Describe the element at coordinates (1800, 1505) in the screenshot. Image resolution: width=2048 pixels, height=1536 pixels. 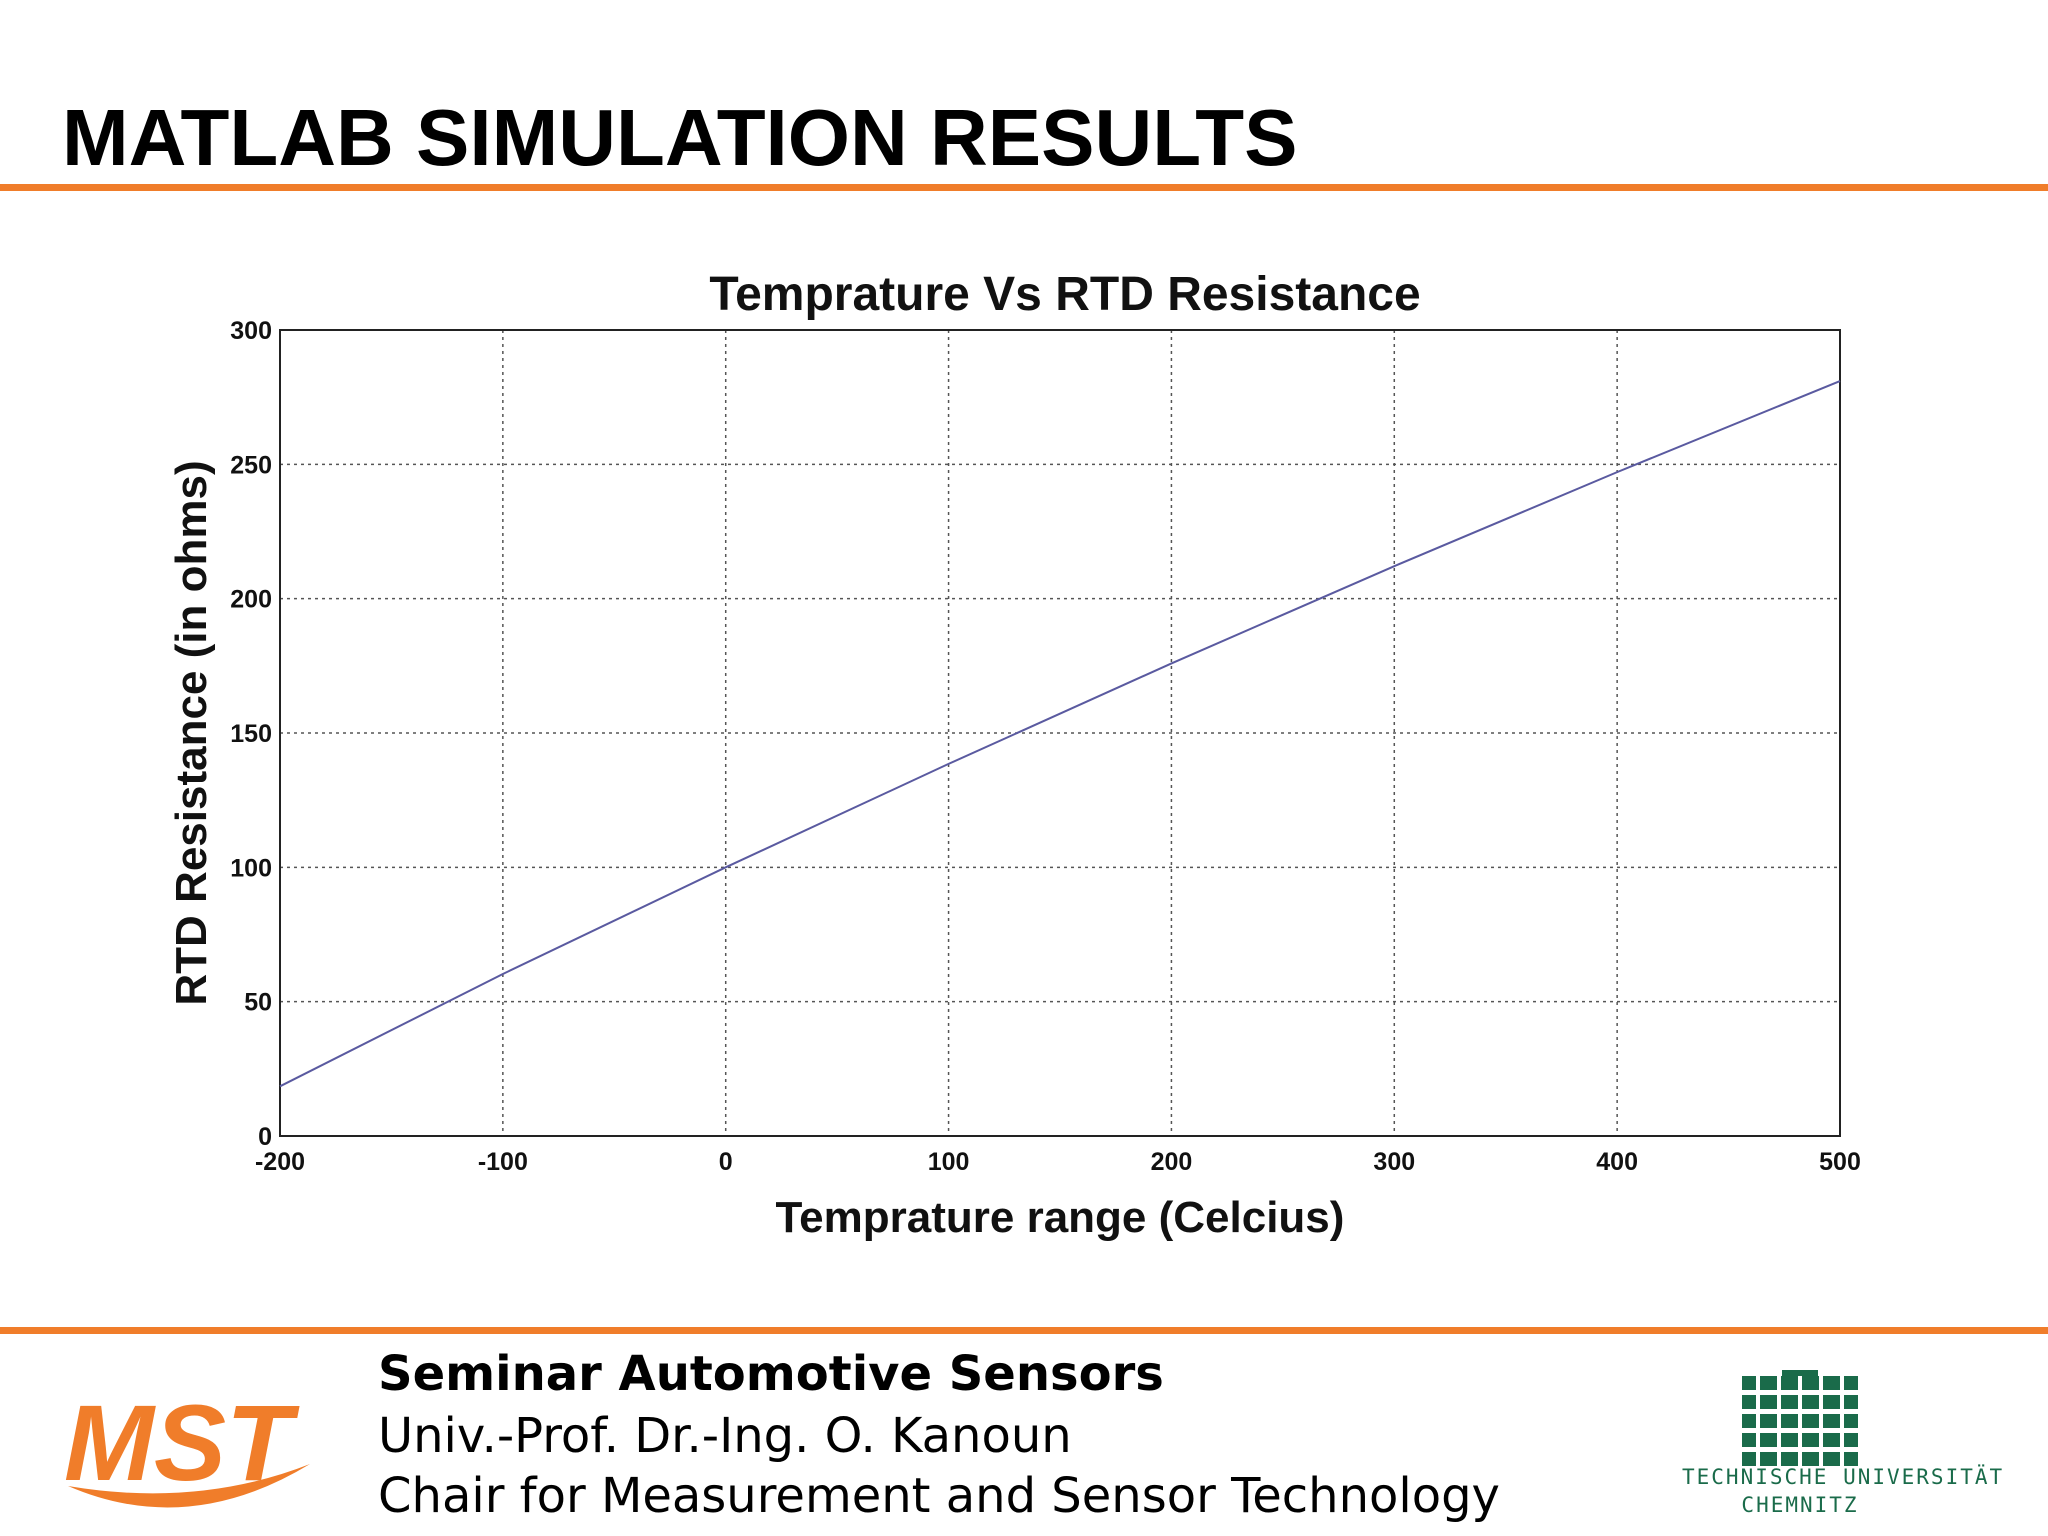
I see `tu-name-line2: CHEMNITZ` at that location.